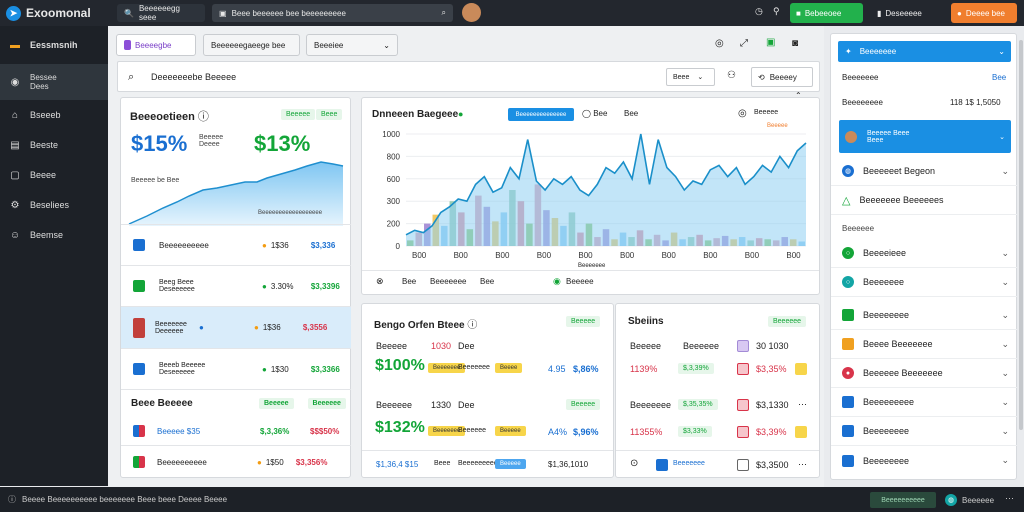 The width and height of the screenshot is (1024, 512). I want to click on chart-line, so click(606, 184).